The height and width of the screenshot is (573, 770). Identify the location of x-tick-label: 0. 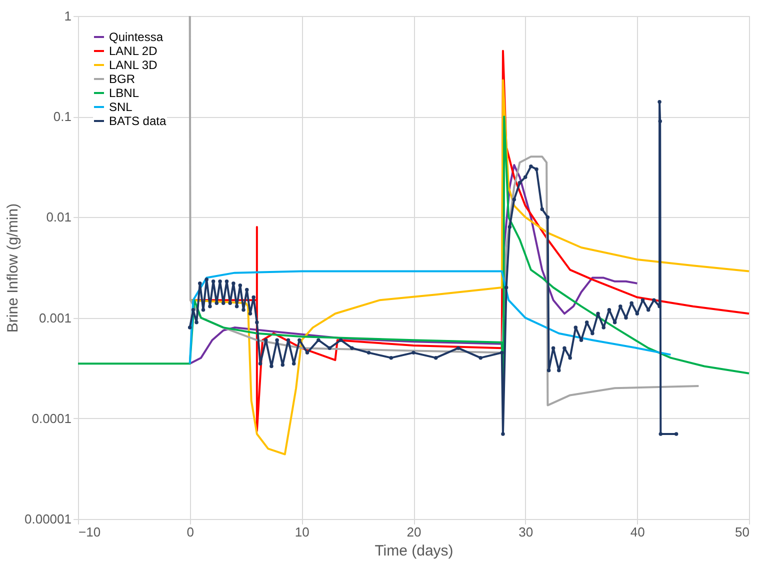
(190, 532).